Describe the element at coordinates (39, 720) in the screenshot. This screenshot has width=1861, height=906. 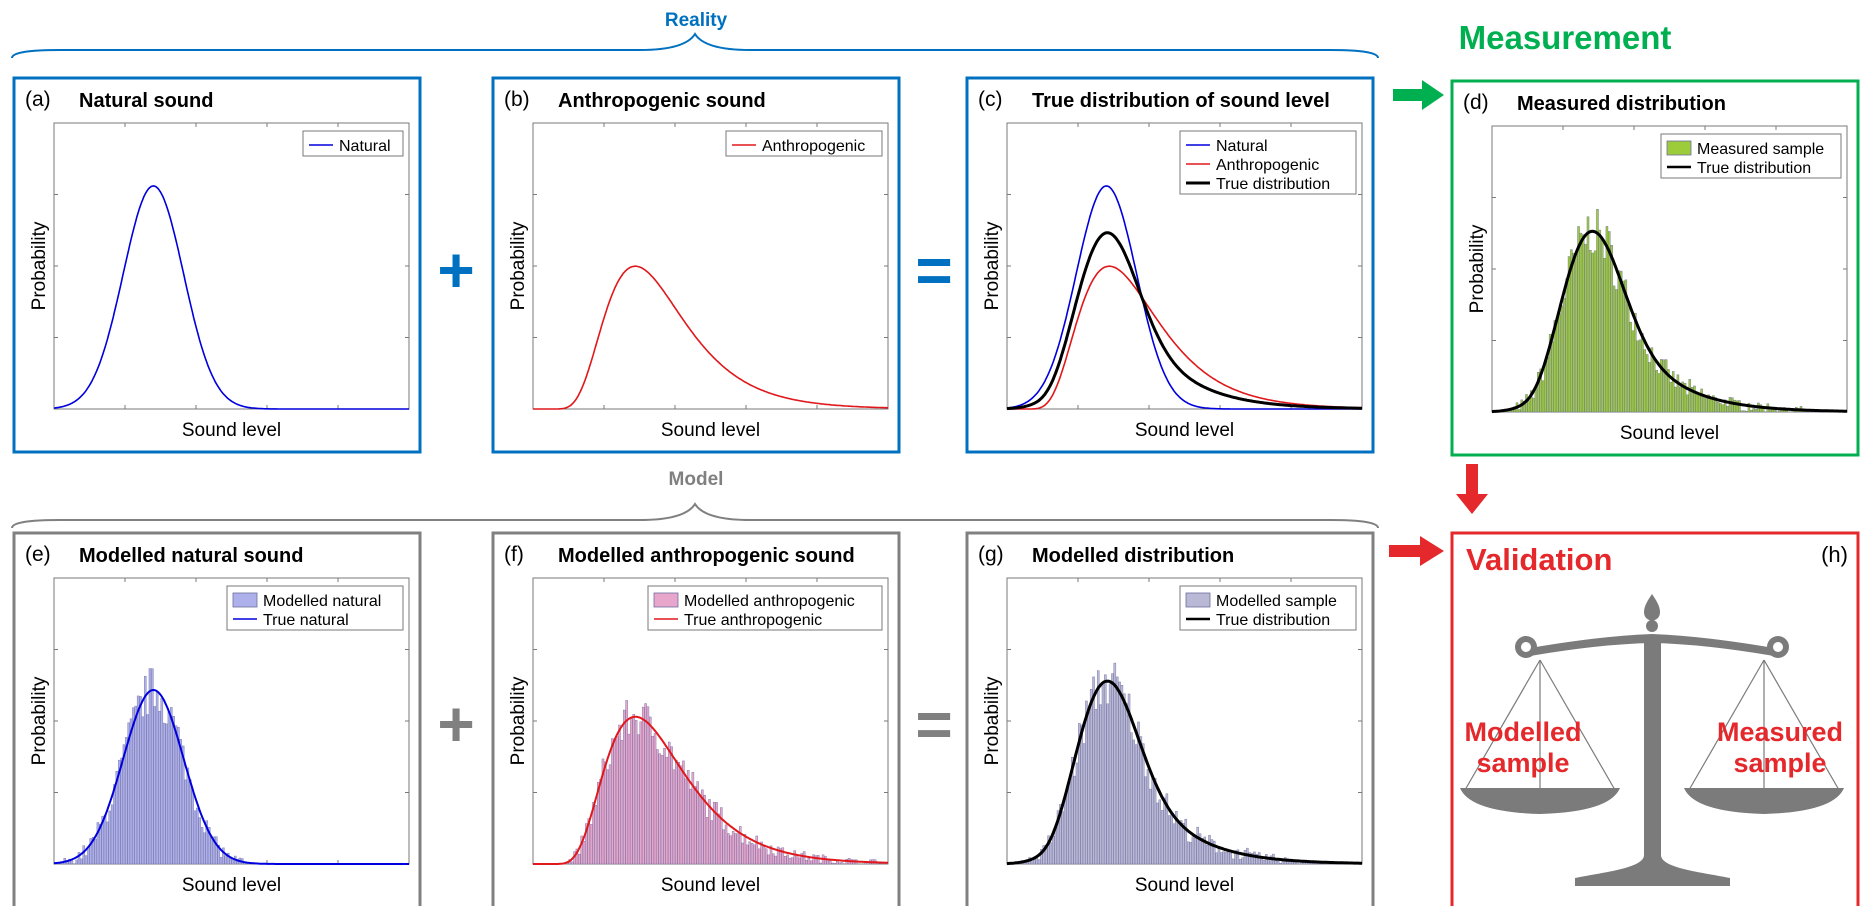
I see `panel-e-ylabel: Probability` at that location.